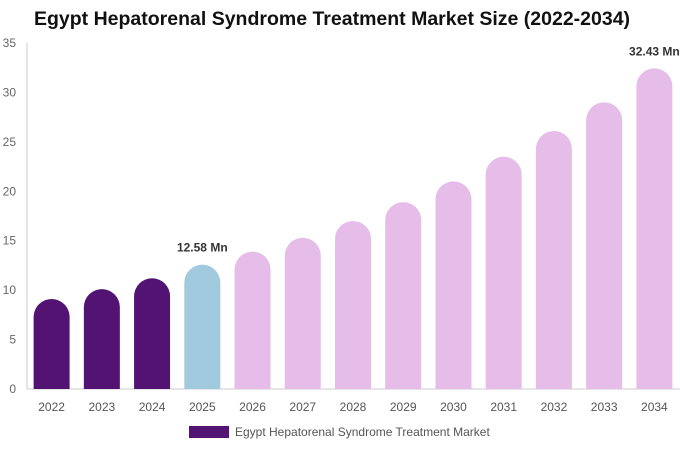  What do you see at coordinates (302, 407) in the screenshot?
I see `x-tick-label: 2027` at bounding box center [302, 407].